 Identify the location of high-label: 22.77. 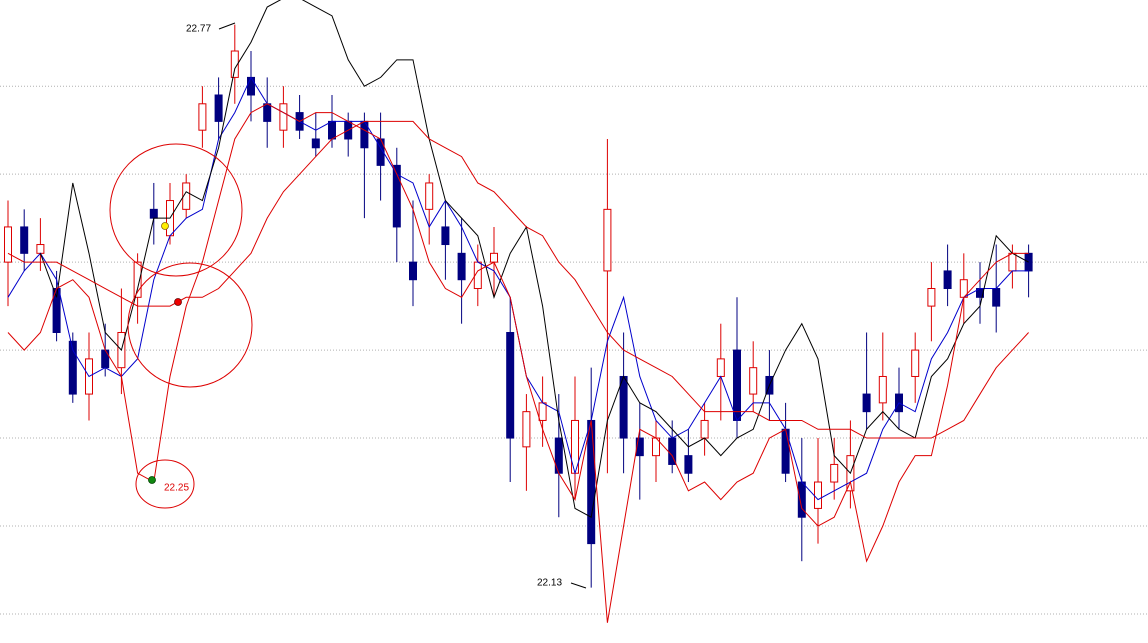
(198, 29).